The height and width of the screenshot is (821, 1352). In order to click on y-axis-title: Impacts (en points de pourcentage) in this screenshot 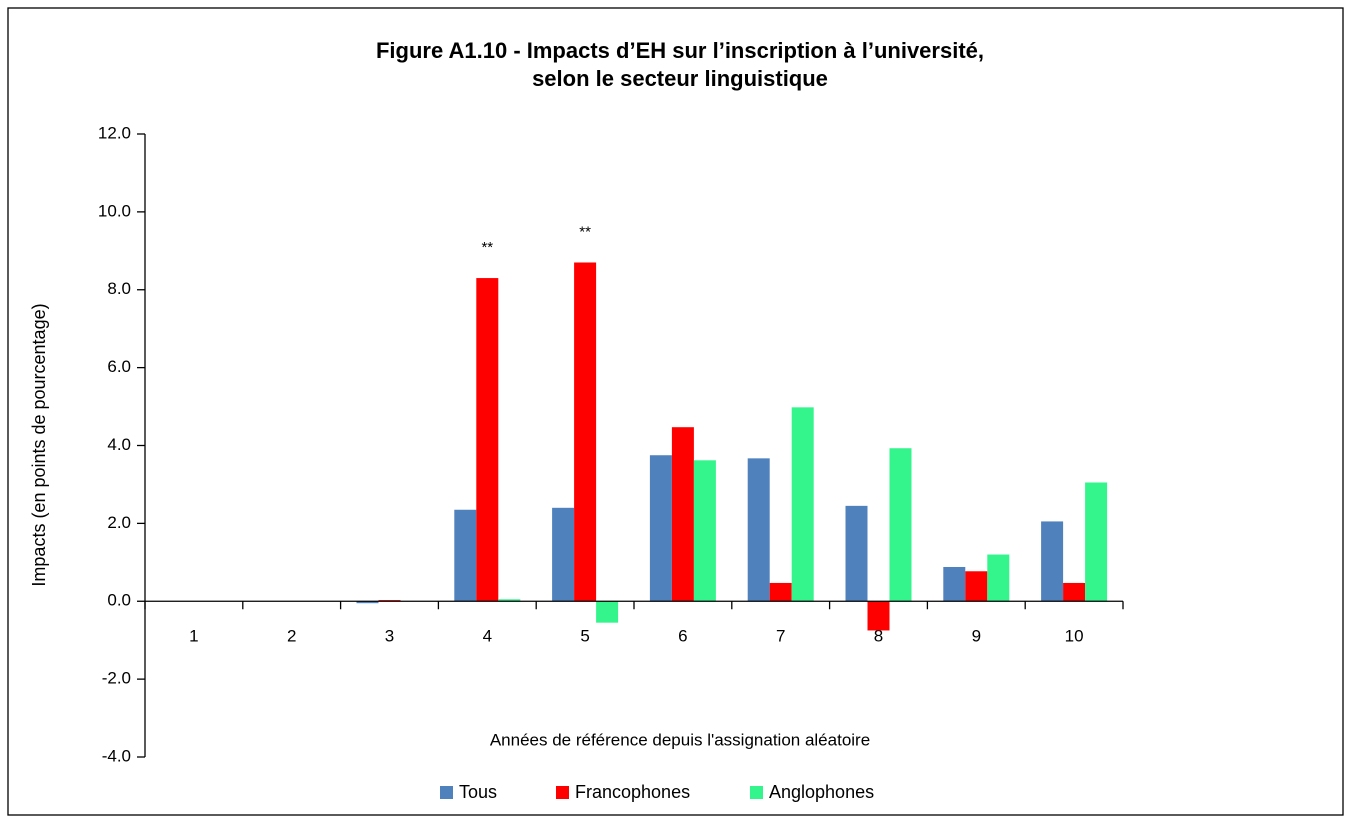, I will do `click(39, 444)`.